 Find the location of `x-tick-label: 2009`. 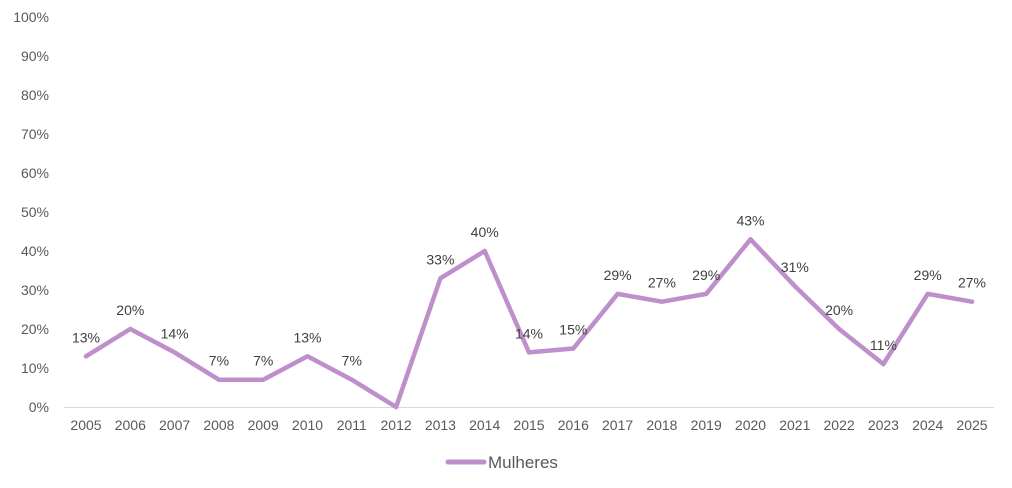

x-tick-label: 2009 is located at coordinates (263, 425).